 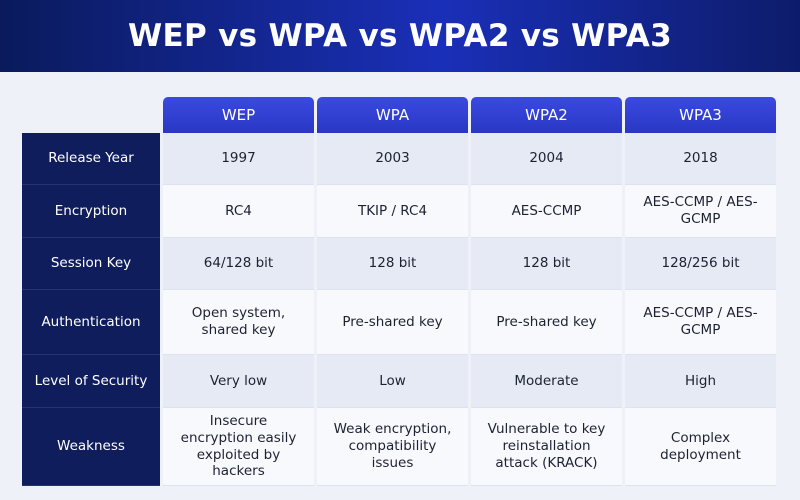 What do you see at coordinates (238, 159) in the screenshot?
I see `table-cell: 1997` at bounding box center [238, 159].